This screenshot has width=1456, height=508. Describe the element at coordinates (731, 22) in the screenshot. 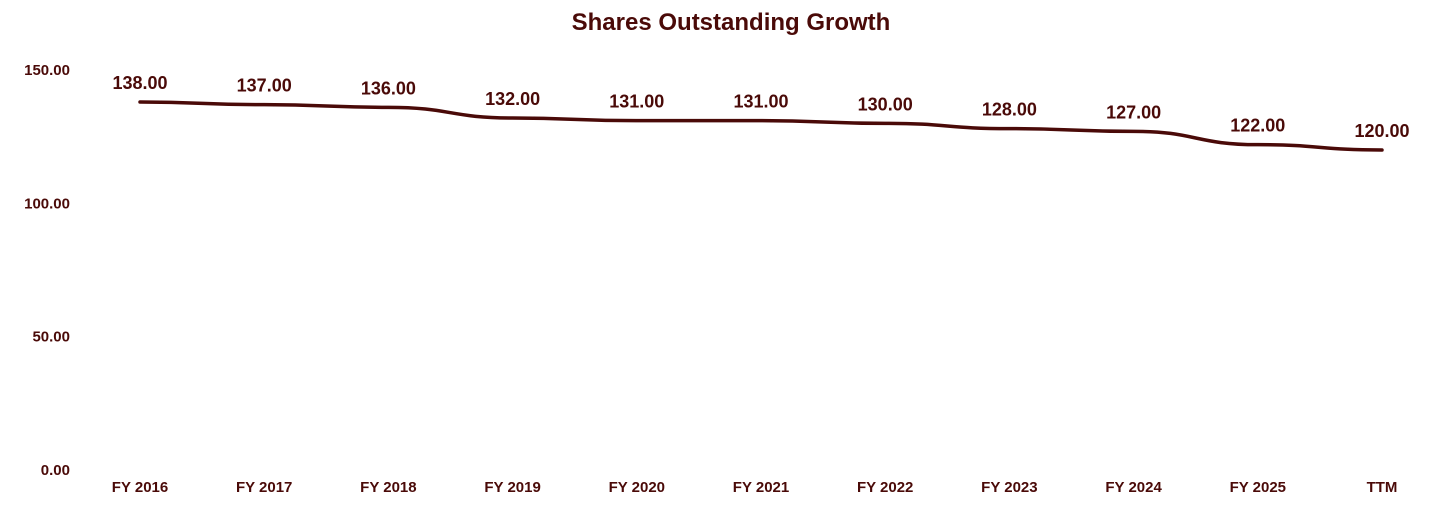

I see `chart-title: Shares Outstanding Growth` at that location.